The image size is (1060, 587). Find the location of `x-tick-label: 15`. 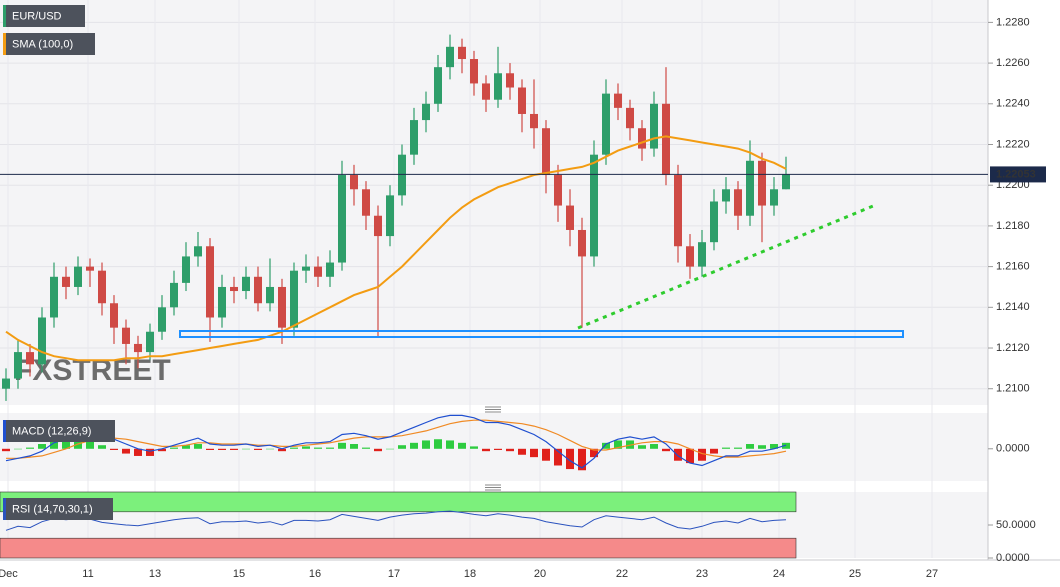

x-tick-label: 15 is located at coordinates (239, 574).